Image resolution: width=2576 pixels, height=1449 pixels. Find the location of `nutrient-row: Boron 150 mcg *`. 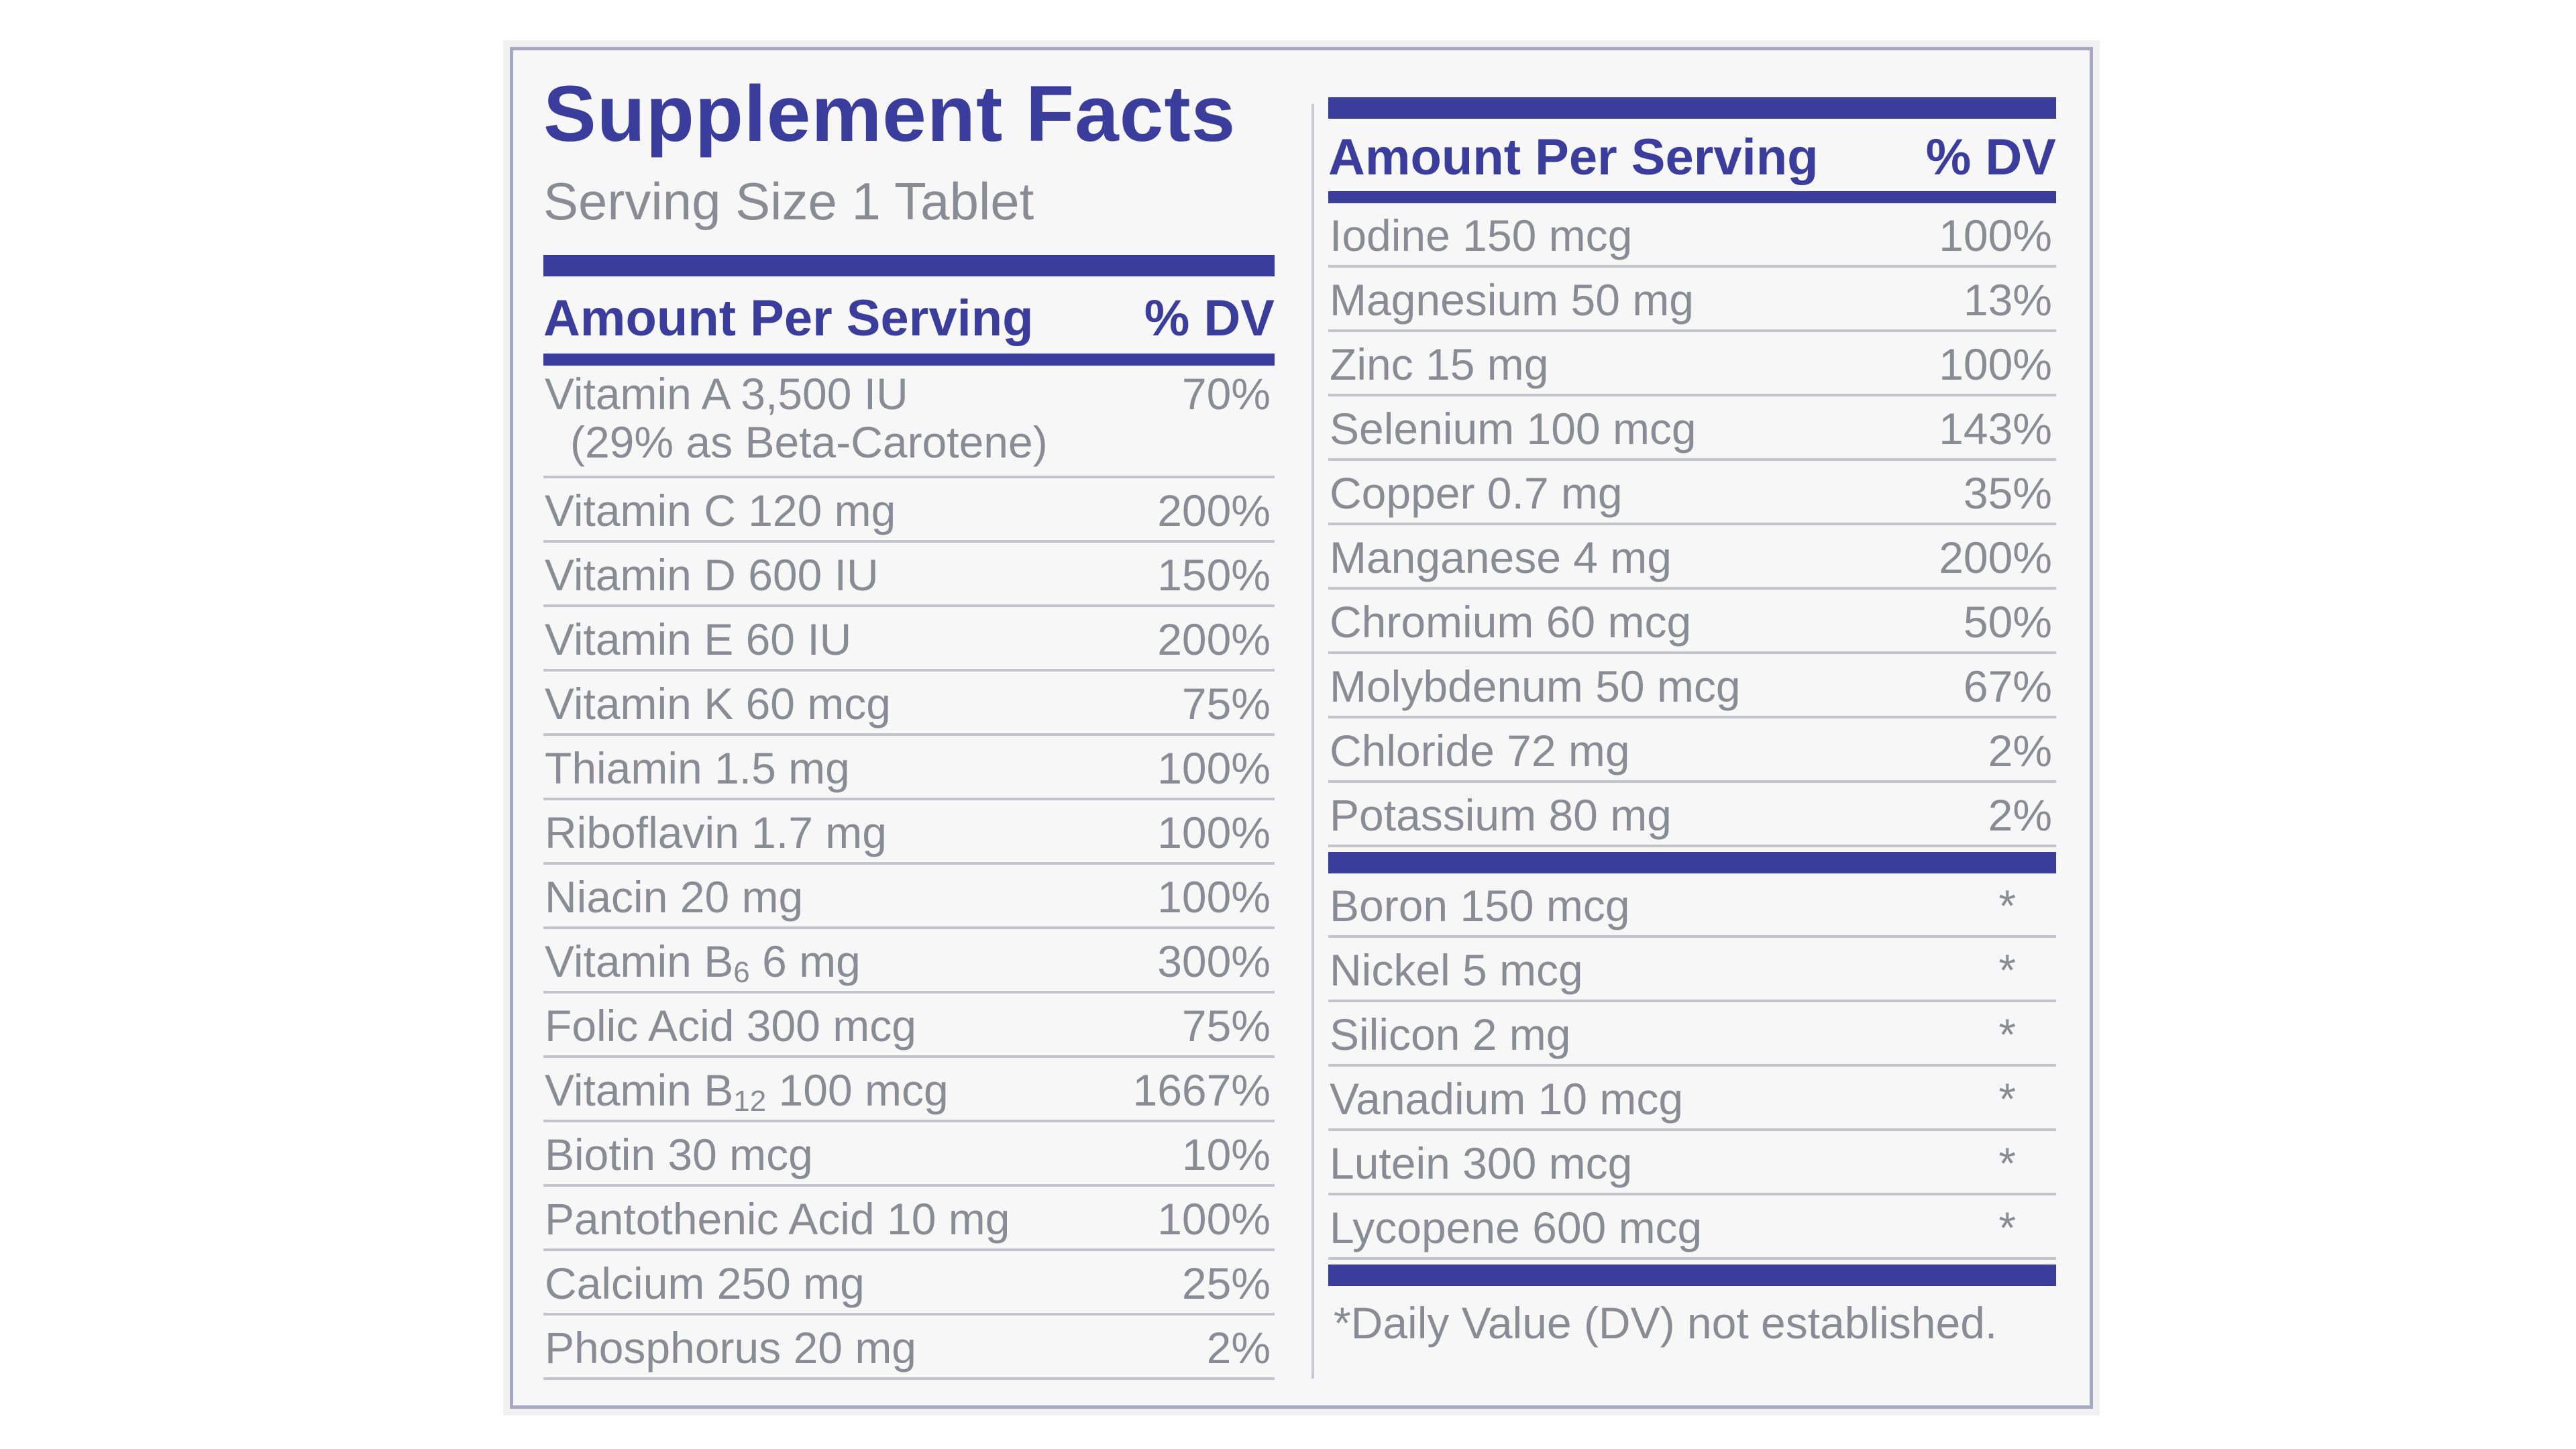

nutrient-row: Boron 150 mcg * is located at coordinates (1692, 905).